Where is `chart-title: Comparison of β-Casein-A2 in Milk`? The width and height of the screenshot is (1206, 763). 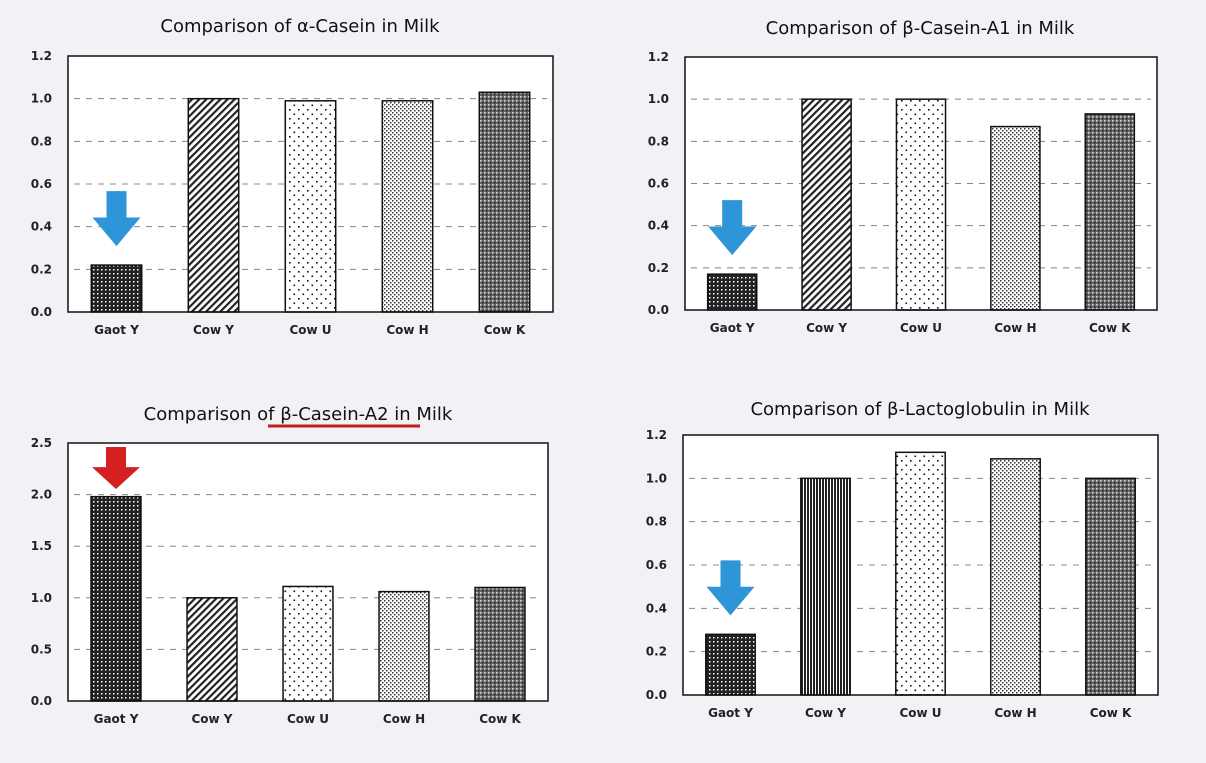
chart-title: Comparison of β-Casein-A2 in Milk is located at coordinates (298, 414).